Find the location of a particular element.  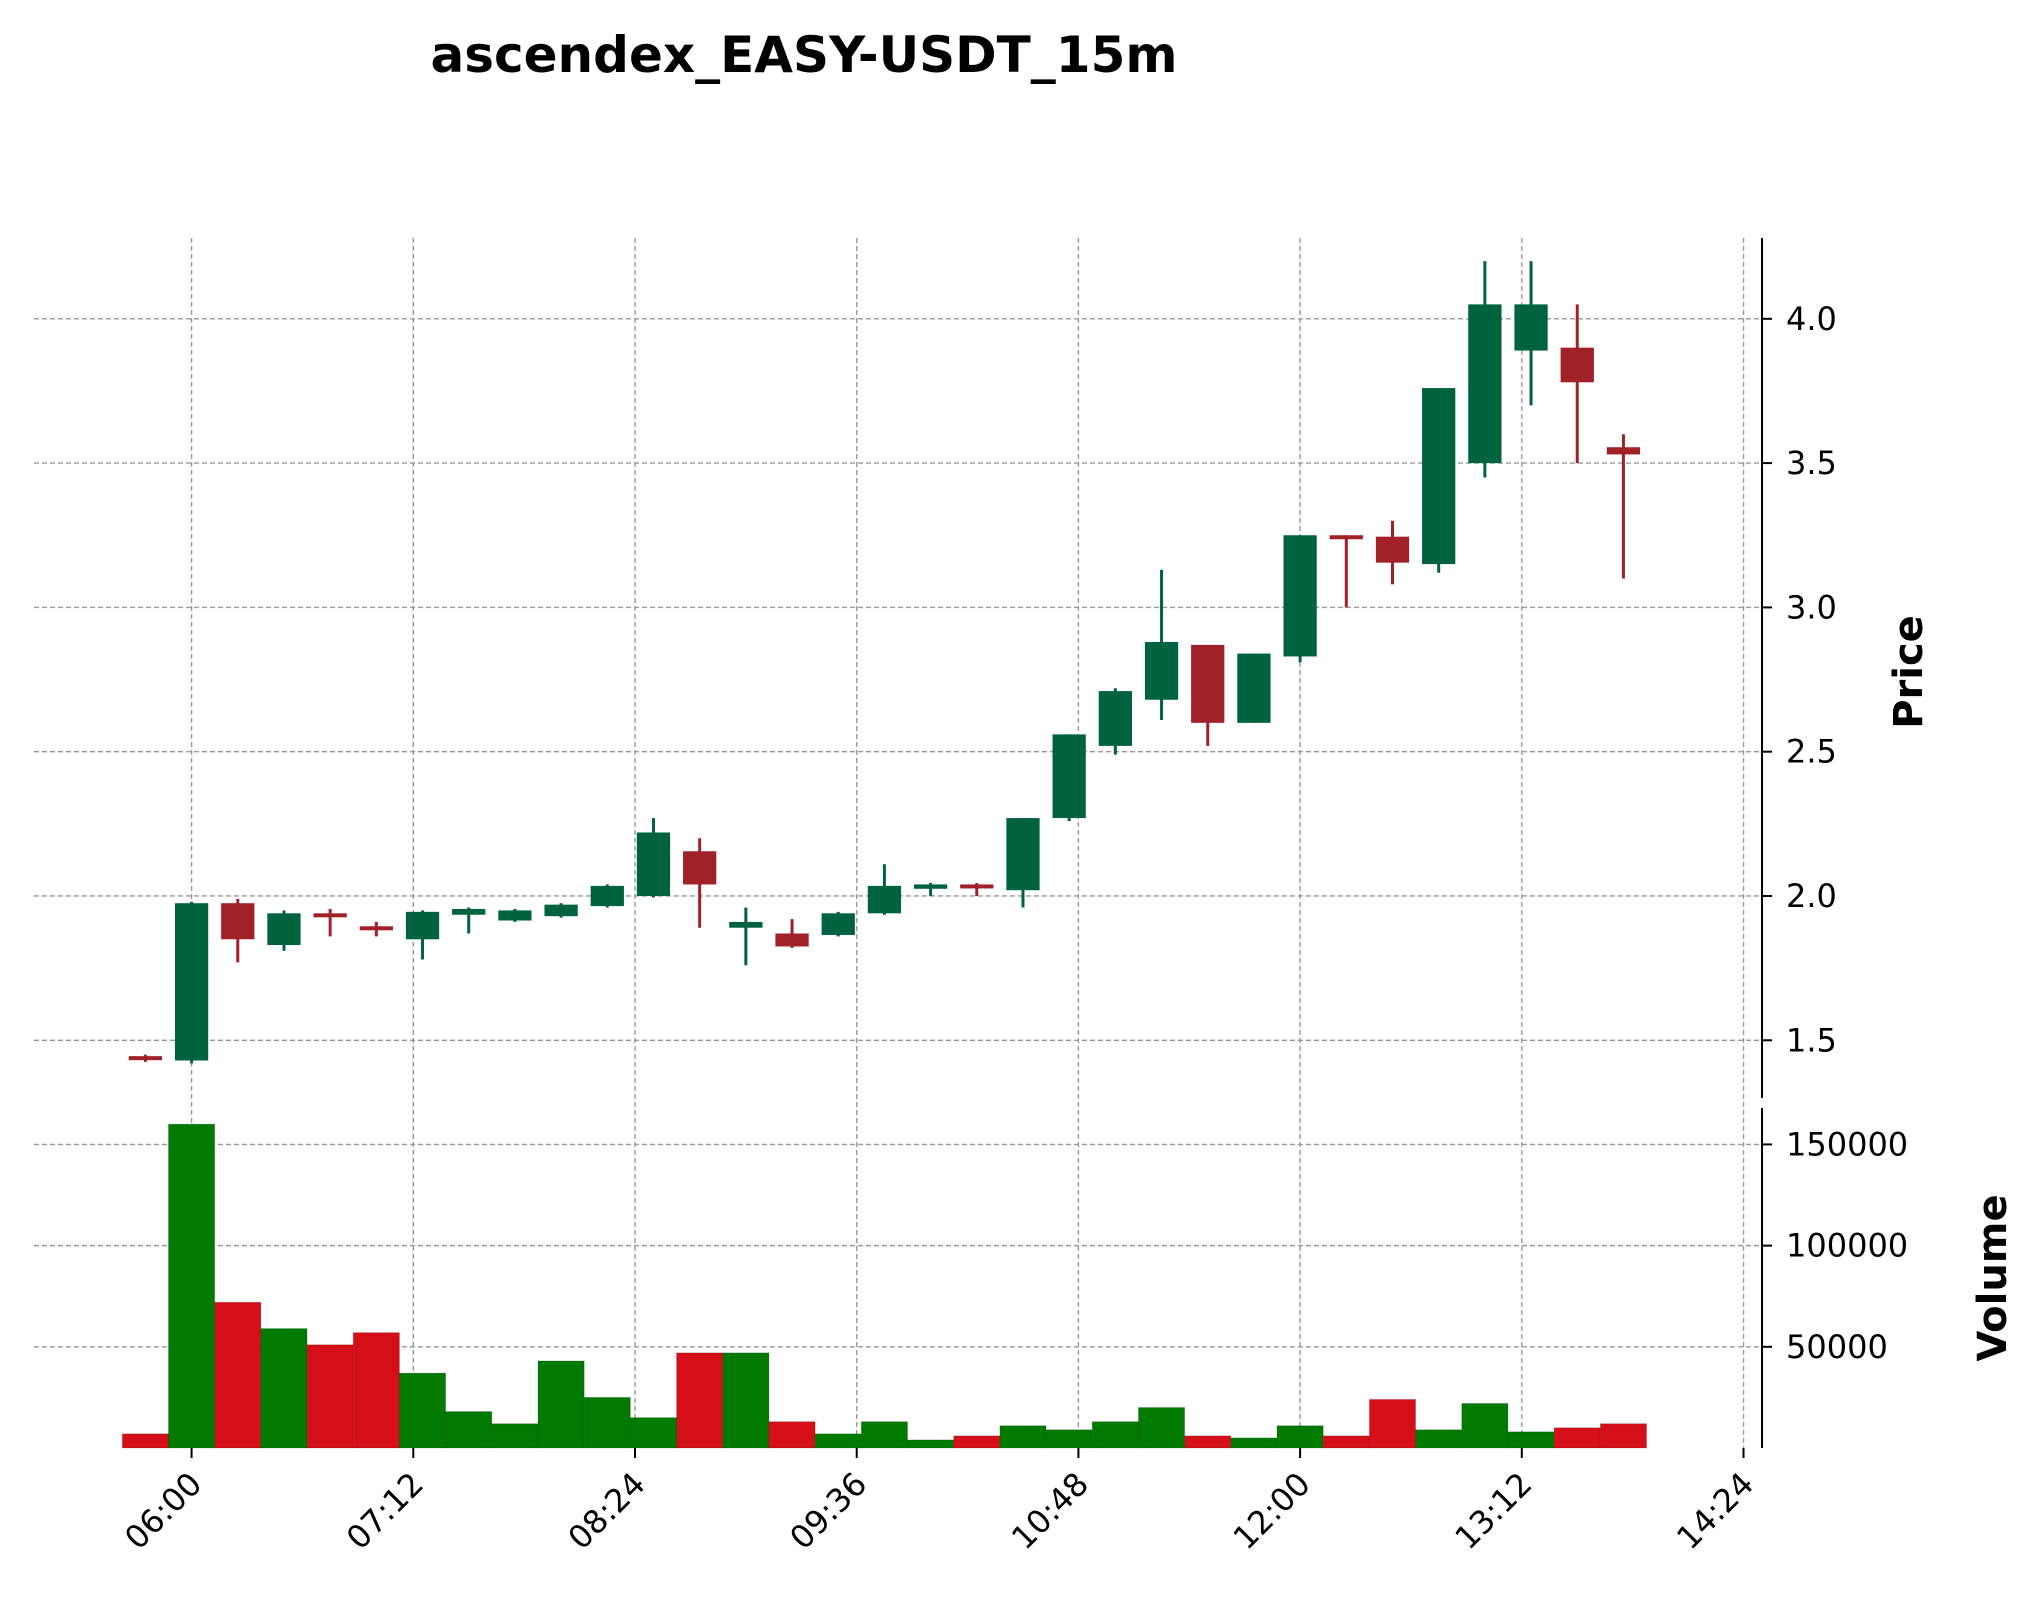

volume-tick-label: 100000 is located at coordinates (1847, 1246).